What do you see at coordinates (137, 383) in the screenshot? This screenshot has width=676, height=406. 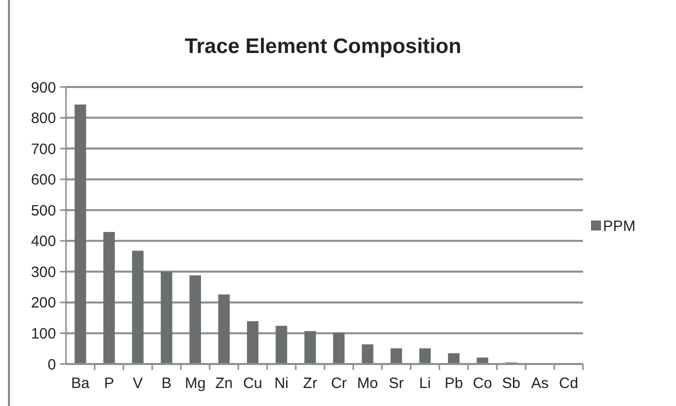 I see `x-tick-label: V` at bounding box center [137, 383].